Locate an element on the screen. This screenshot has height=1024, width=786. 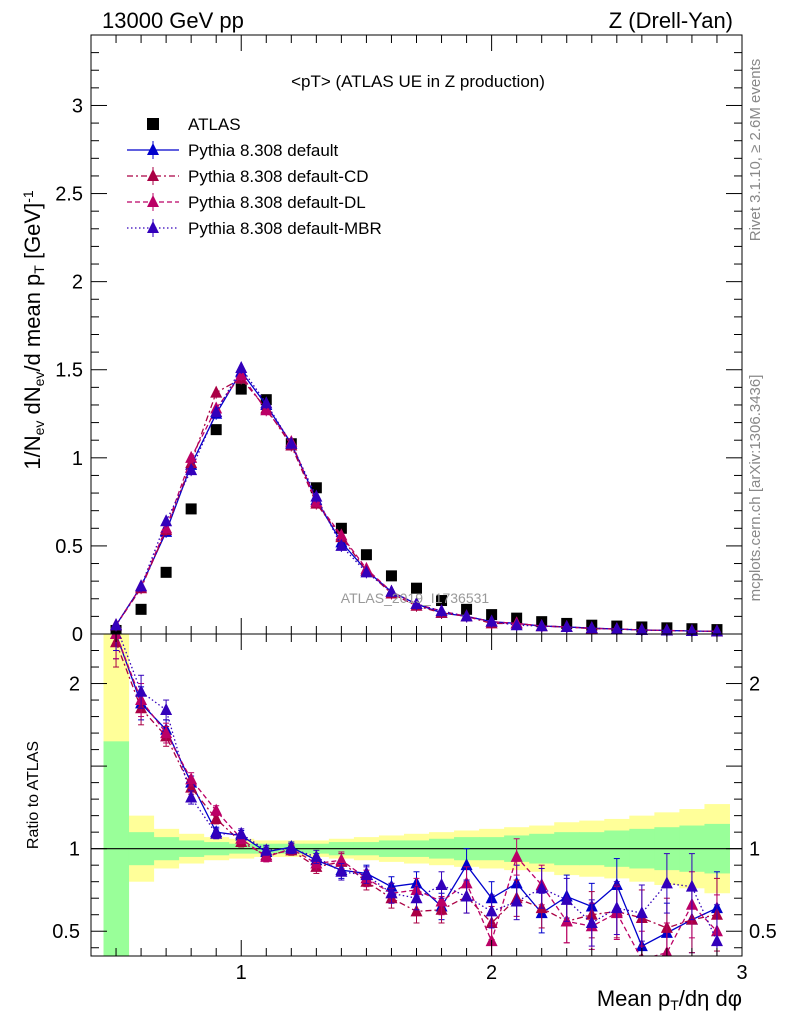
ratio-ytick-label-right: 2 is located at coordinates (754, 685).